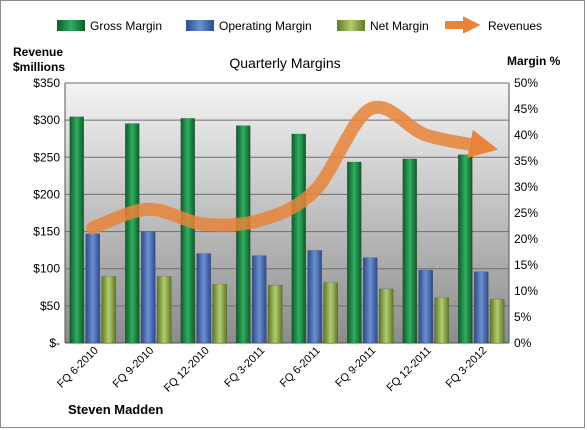  I want to click on left-tick-label: $300, so click(46, 120).